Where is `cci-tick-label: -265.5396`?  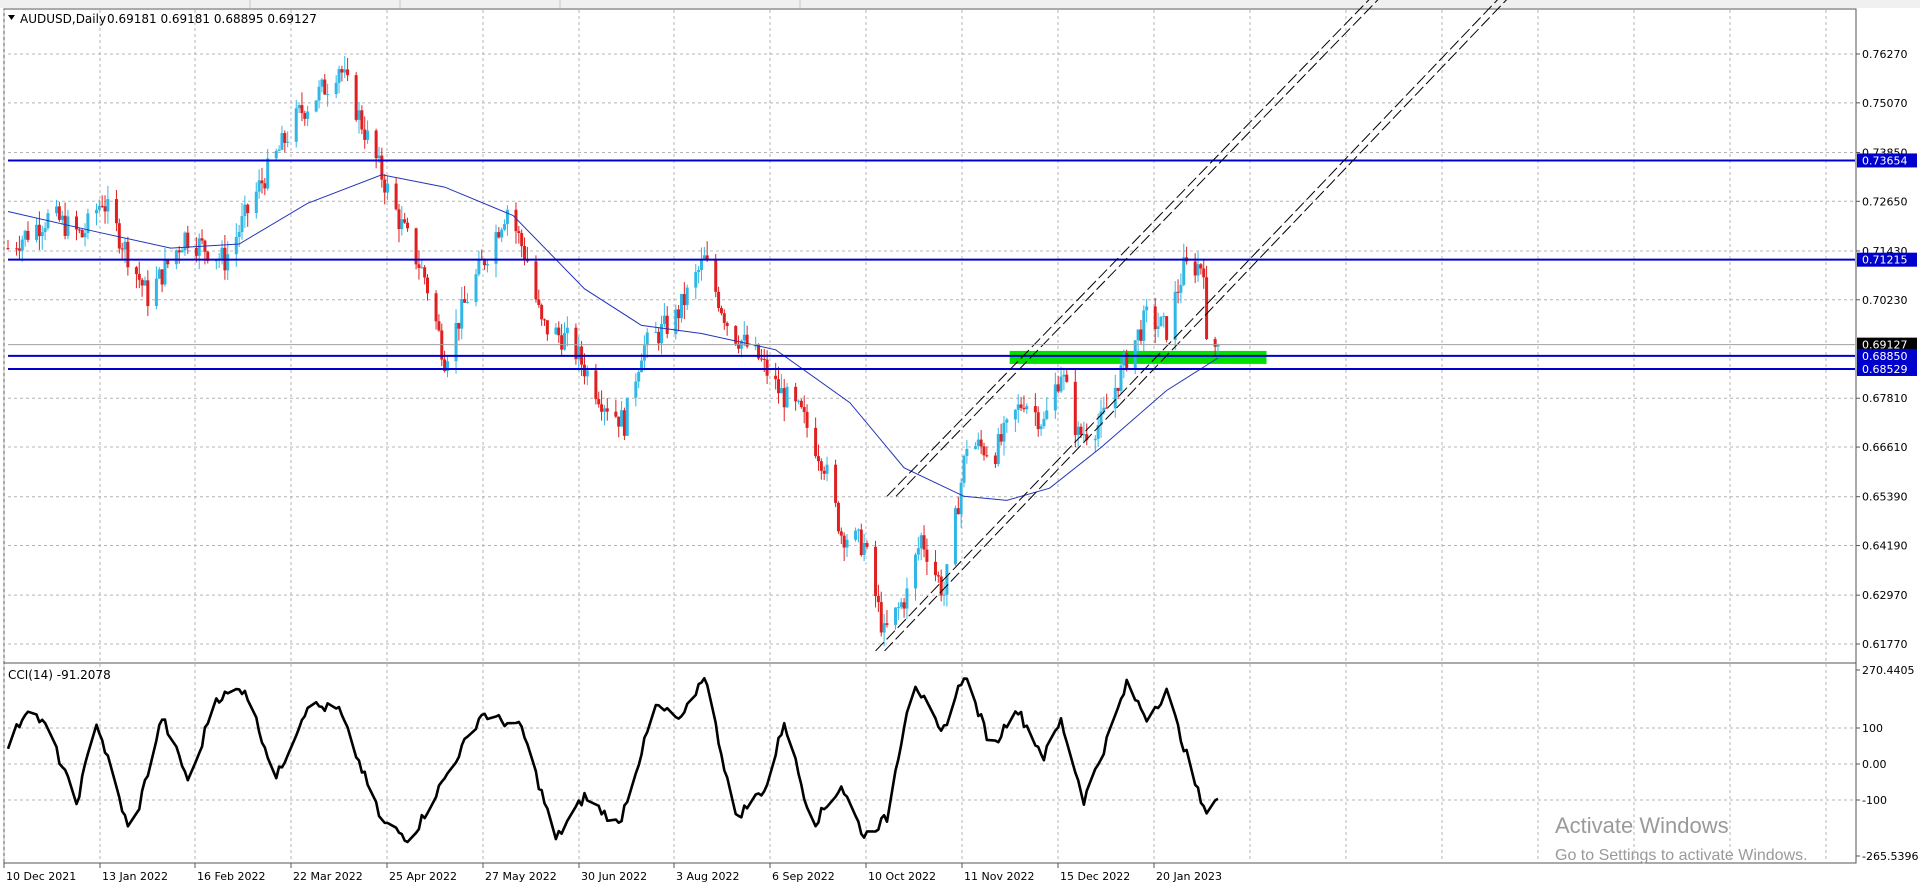
cci-tick-label: -265.5396 is located at coordinates (1890, 856).